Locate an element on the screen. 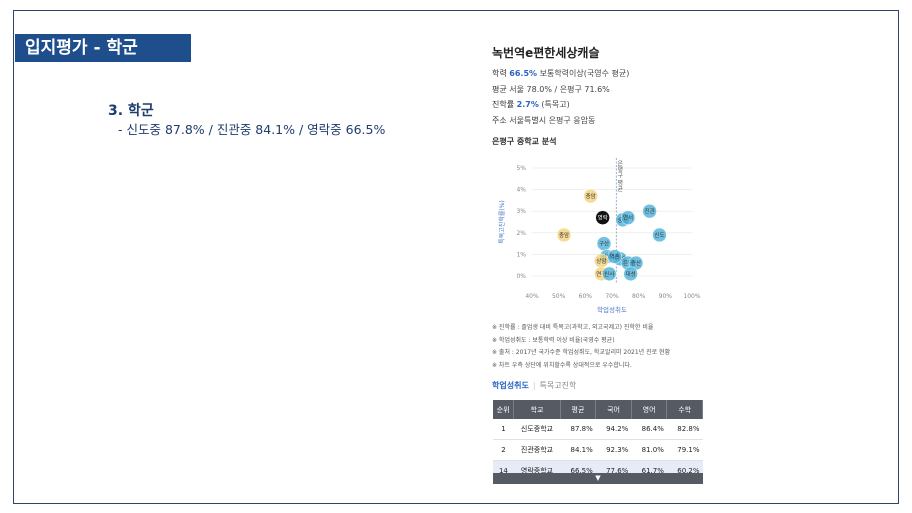  data-point-label: 증산 is located at coordinates (636, 263).